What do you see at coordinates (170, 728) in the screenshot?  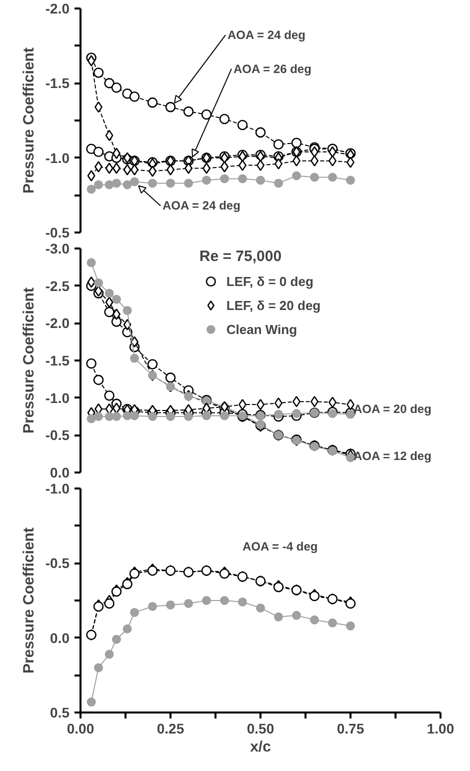 I see `x-tick-label: 0.25` at bounding box center [170, 728].